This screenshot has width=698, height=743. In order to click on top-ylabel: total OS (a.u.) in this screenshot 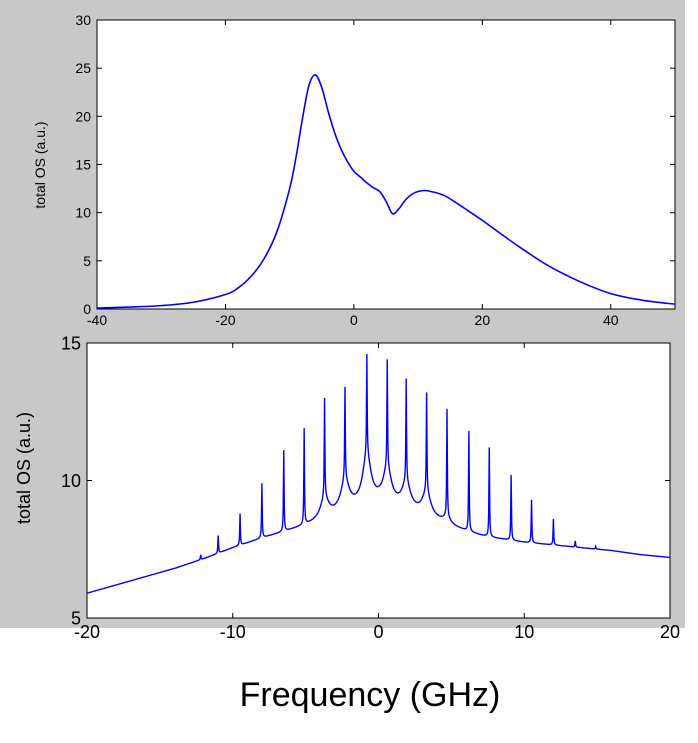, I will do `click(40, 164)`.